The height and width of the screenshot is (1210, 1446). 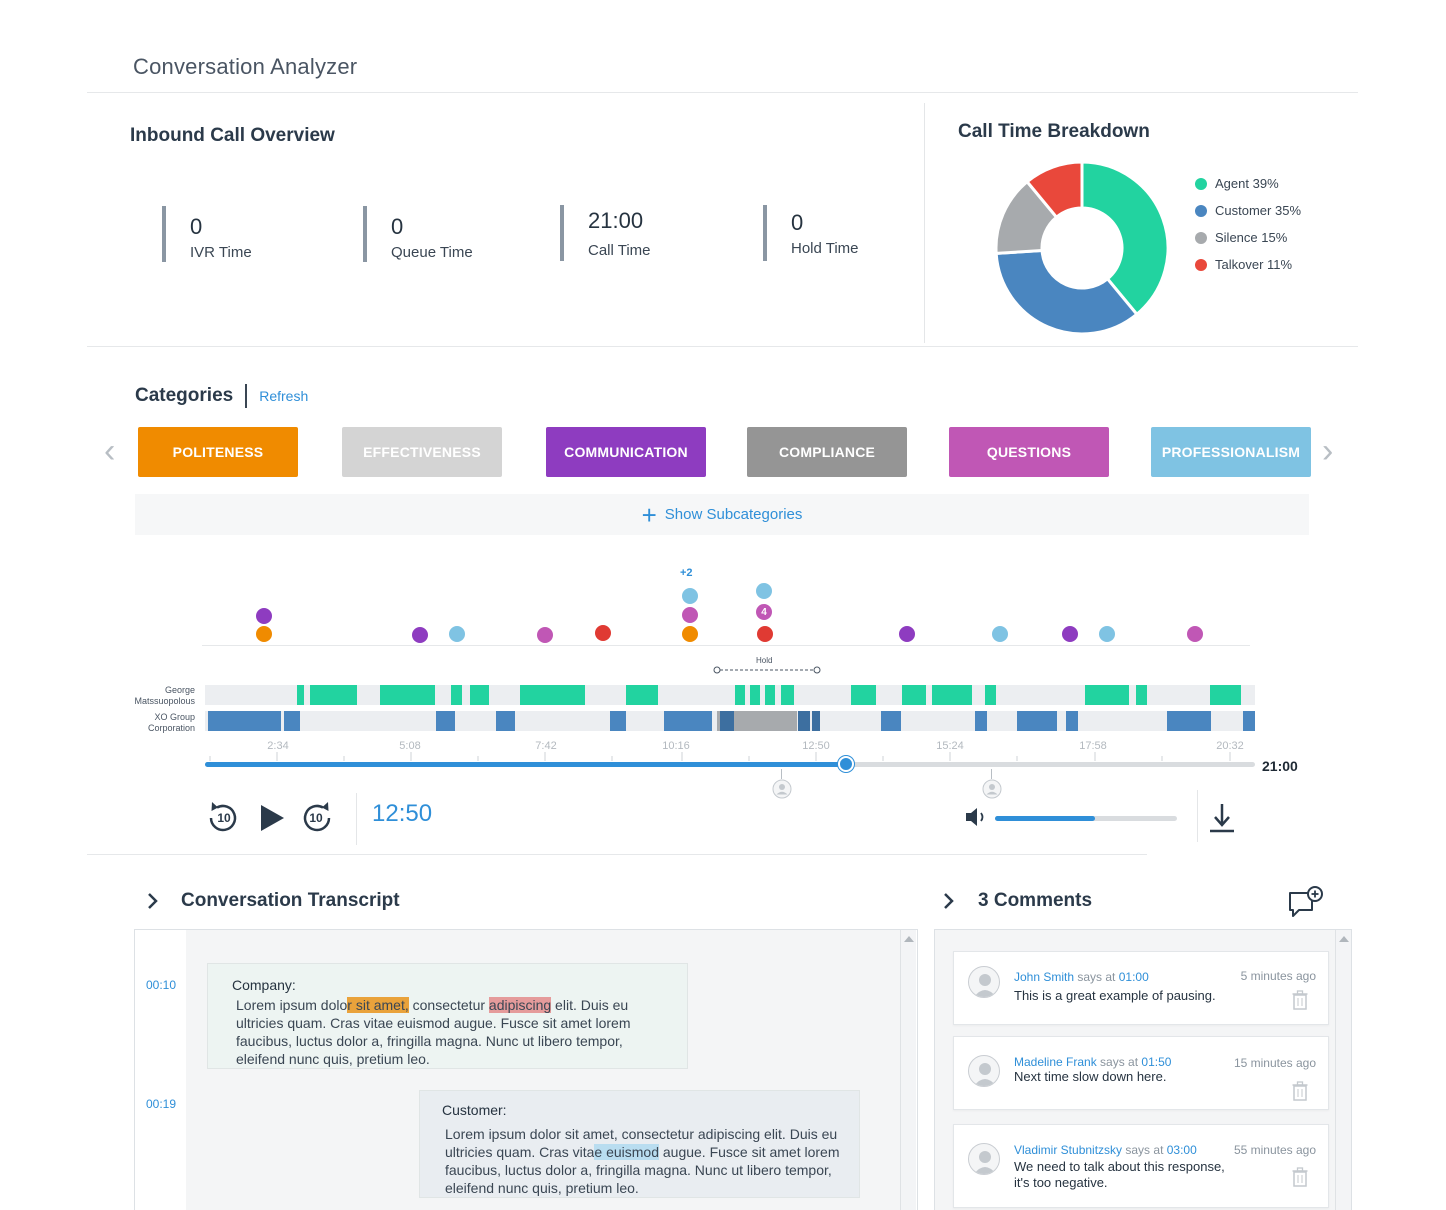 I want to click on donut-slice-talkover, so click(x=1054, y=190).